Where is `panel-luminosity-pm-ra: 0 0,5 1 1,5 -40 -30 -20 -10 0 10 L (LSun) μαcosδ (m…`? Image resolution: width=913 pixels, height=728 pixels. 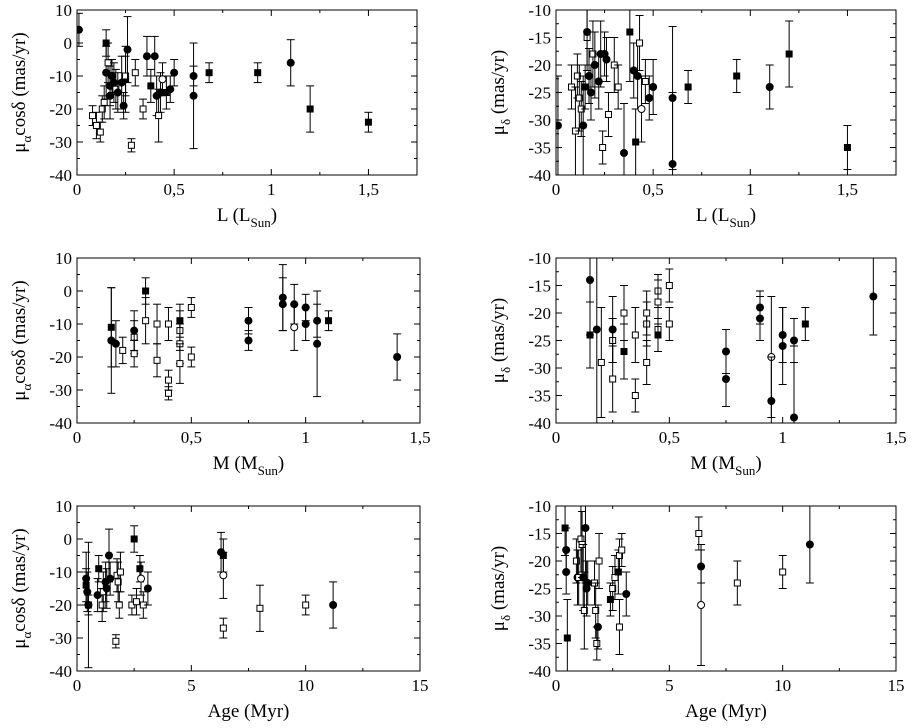 panel-luminosity-pm-ra: 0 0,5 1 1,5 -40 -30 -20 -10 0 10 L (LSun) μαcosδ (m… is located at coordinates (213, 115).